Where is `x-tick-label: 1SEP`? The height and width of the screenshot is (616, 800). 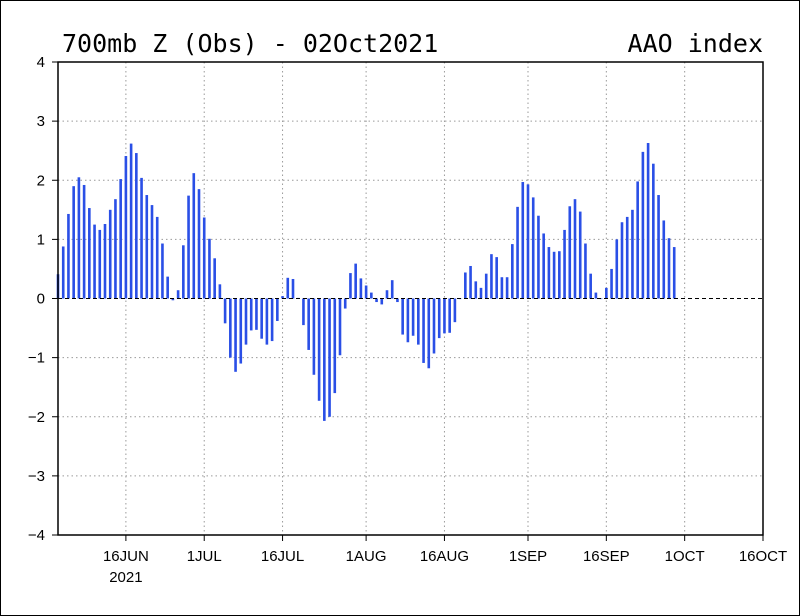 x-tick-label: 1SEP is located at coordinates (528, 556).